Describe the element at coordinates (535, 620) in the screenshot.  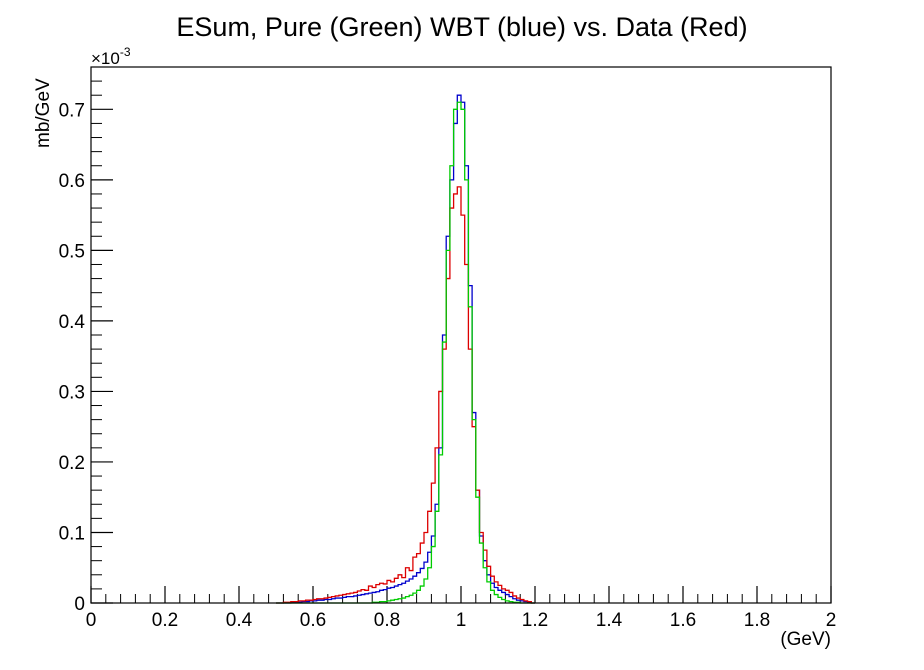
I see `x-tick-label: 1.2` at that location.